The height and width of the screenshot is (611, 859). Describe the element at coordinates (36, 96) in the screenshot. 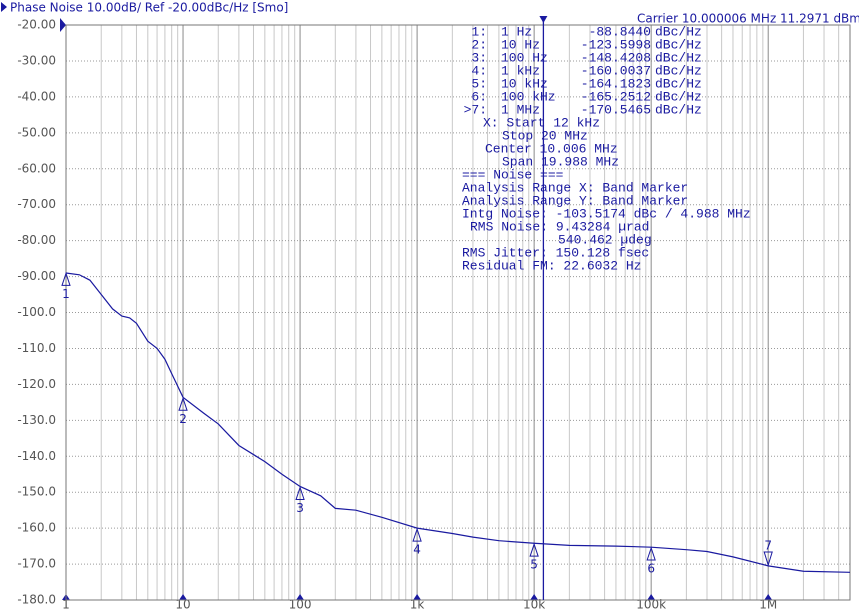

I see `y-tick-label: -40.00` at that location.